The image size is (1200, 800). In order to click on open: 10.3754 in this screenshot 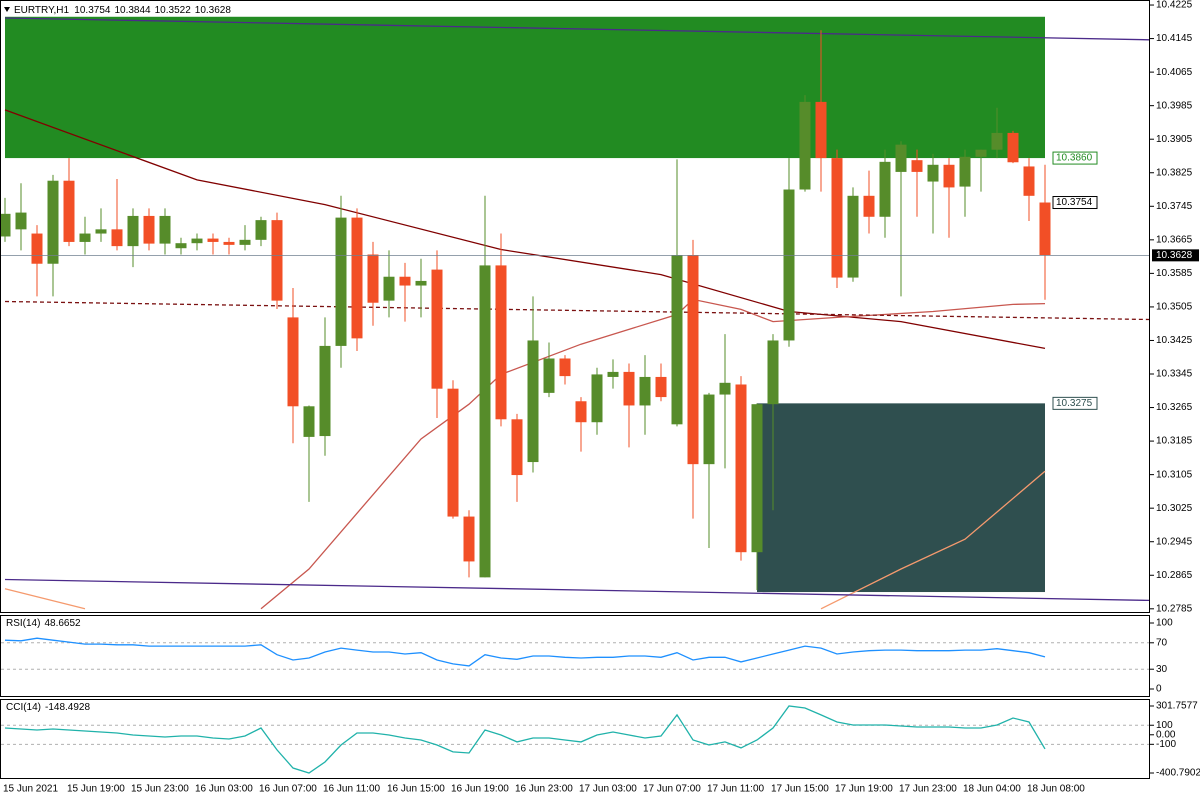, I will do `click(92, 10)`.